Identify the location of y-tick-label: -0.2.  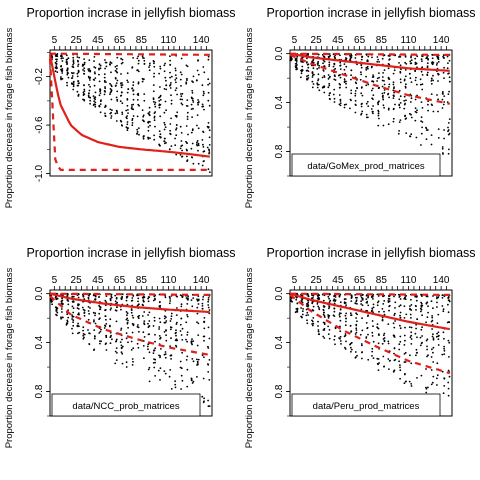
(39, 77).